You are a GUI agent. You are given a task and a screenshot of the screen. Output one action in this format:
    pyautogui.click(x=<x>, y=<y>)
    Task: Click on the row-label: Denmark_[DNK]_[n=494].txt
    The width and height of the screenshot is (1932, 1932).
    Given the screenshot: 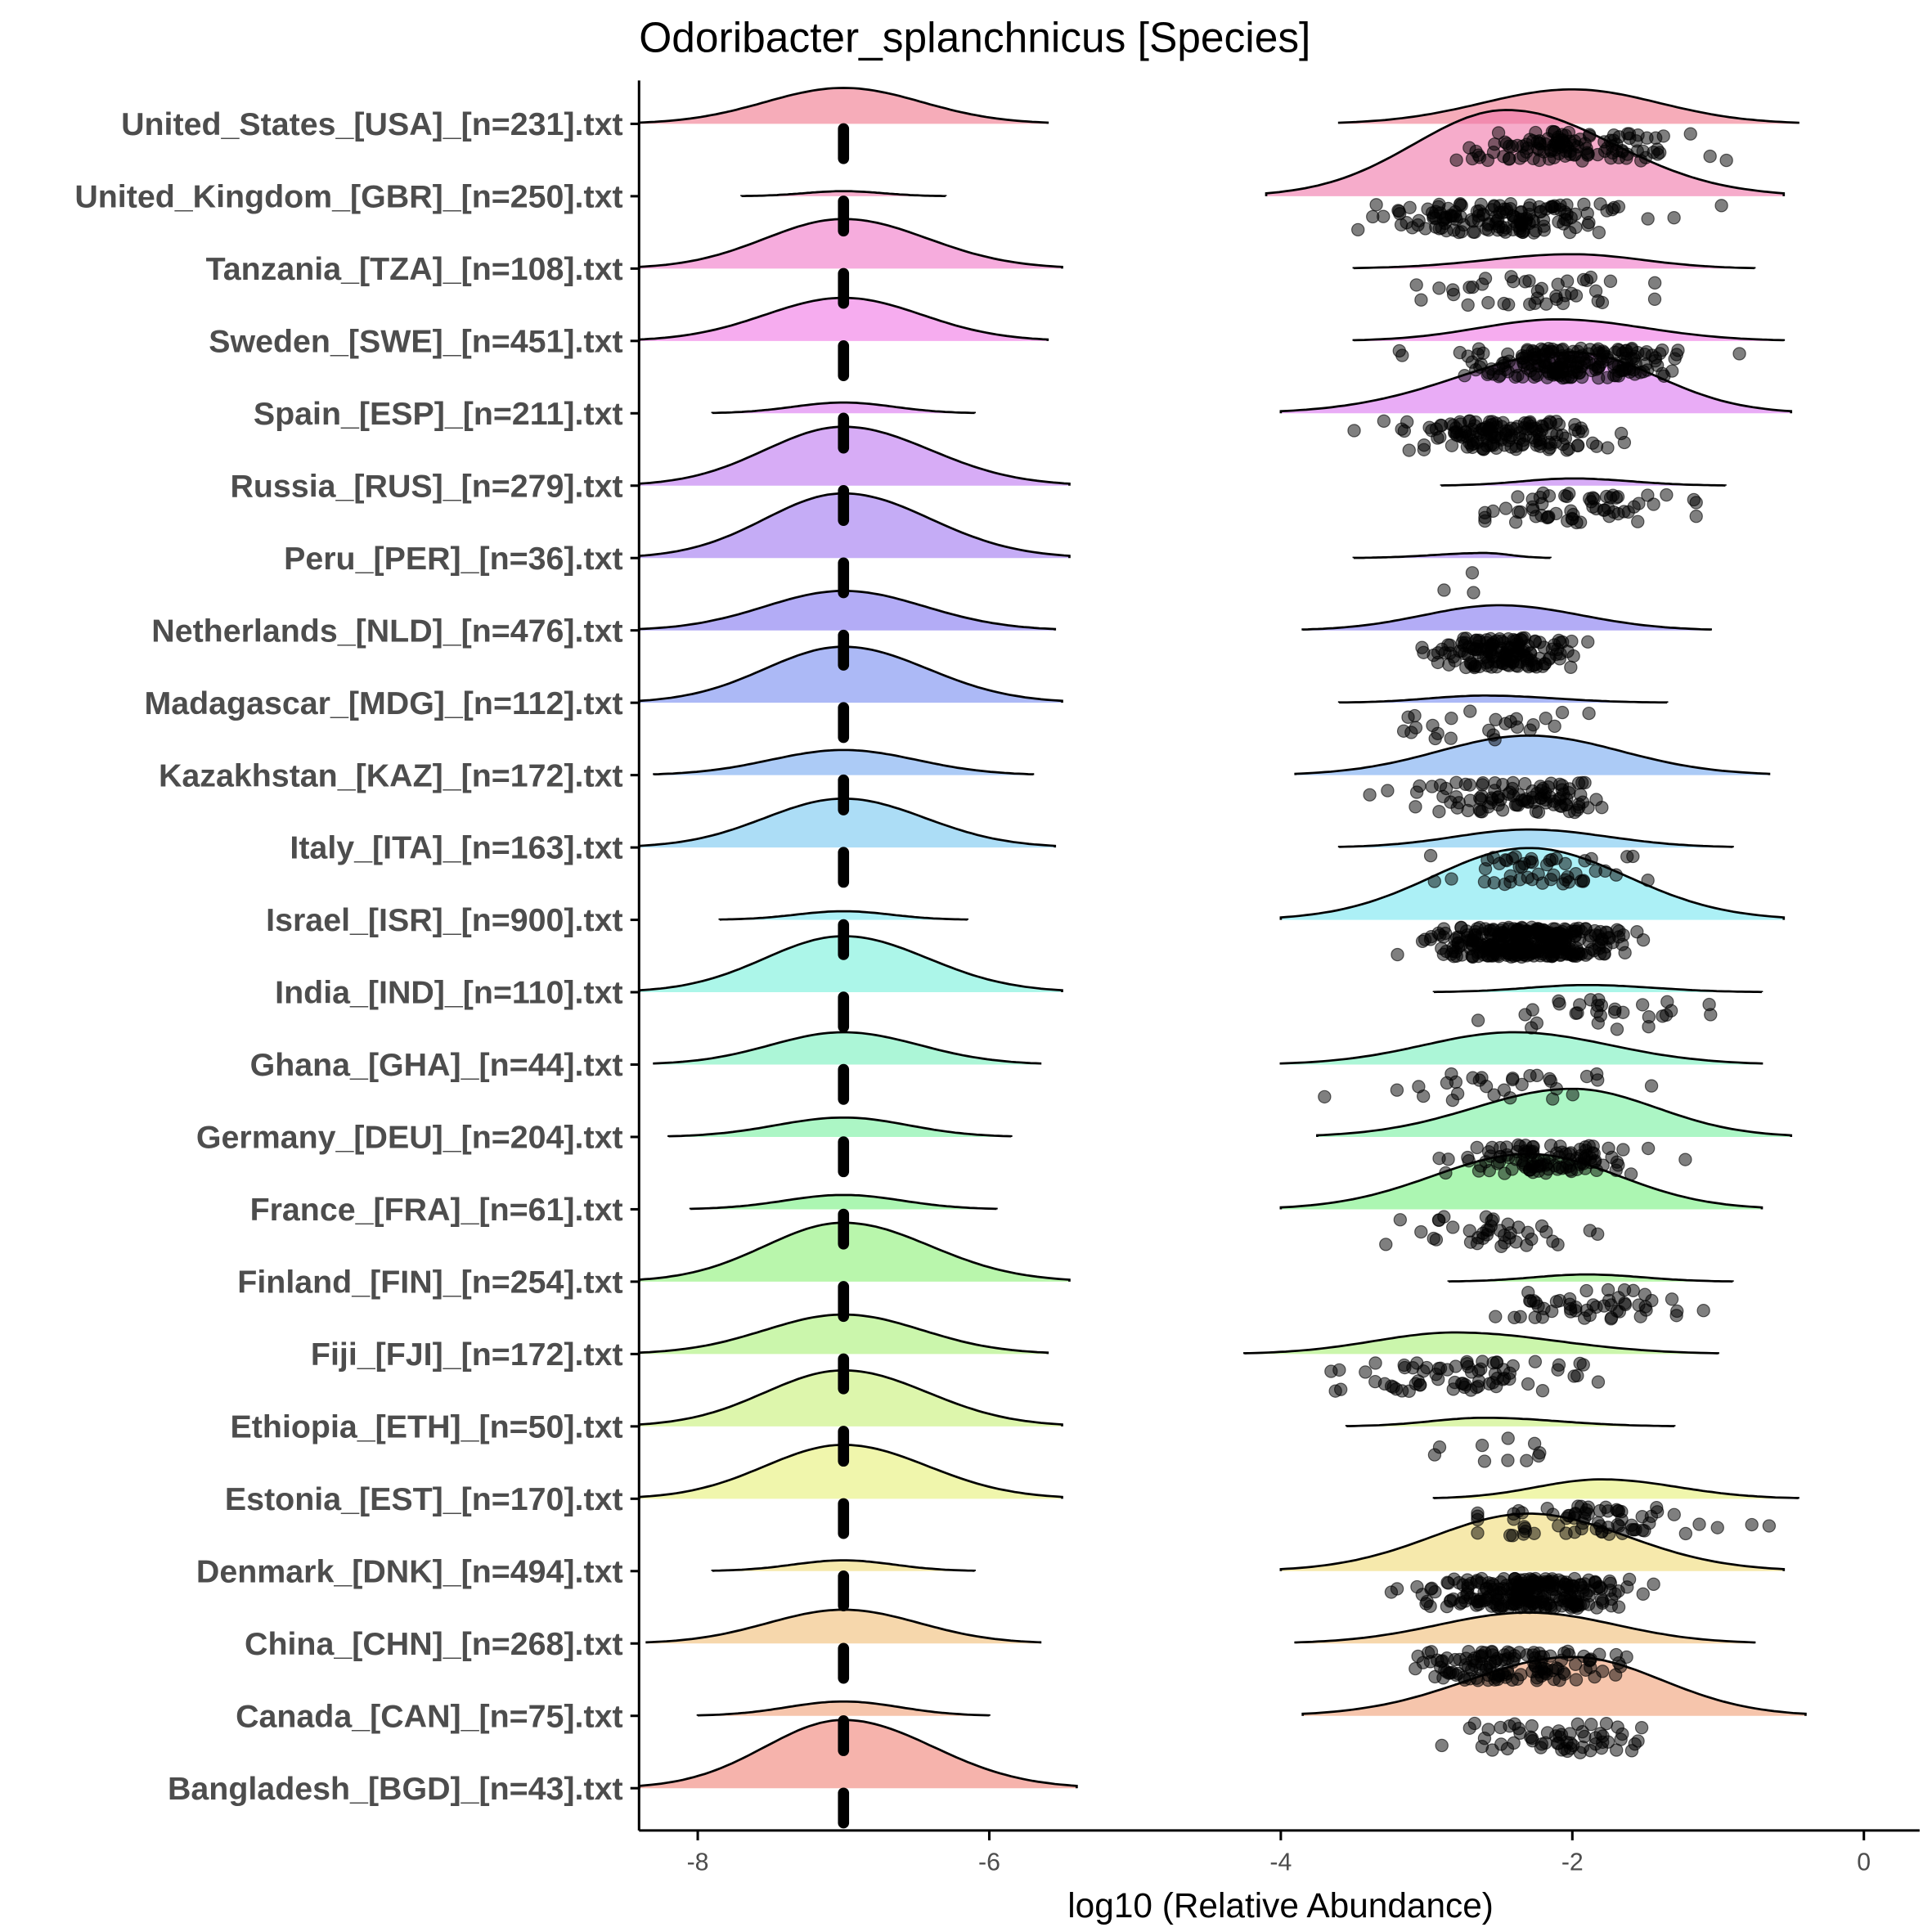 What is the action you would take?
    pyautogui.click(x=410, y=1571)
    